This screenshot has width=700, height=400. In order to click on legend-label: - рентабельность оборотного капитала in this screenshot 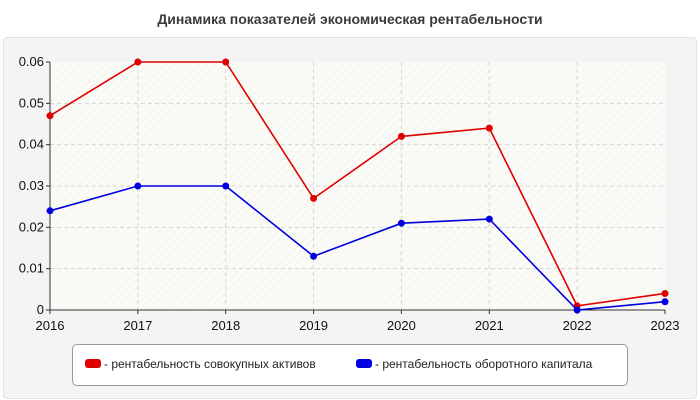, I will do `click(484, 364)`.